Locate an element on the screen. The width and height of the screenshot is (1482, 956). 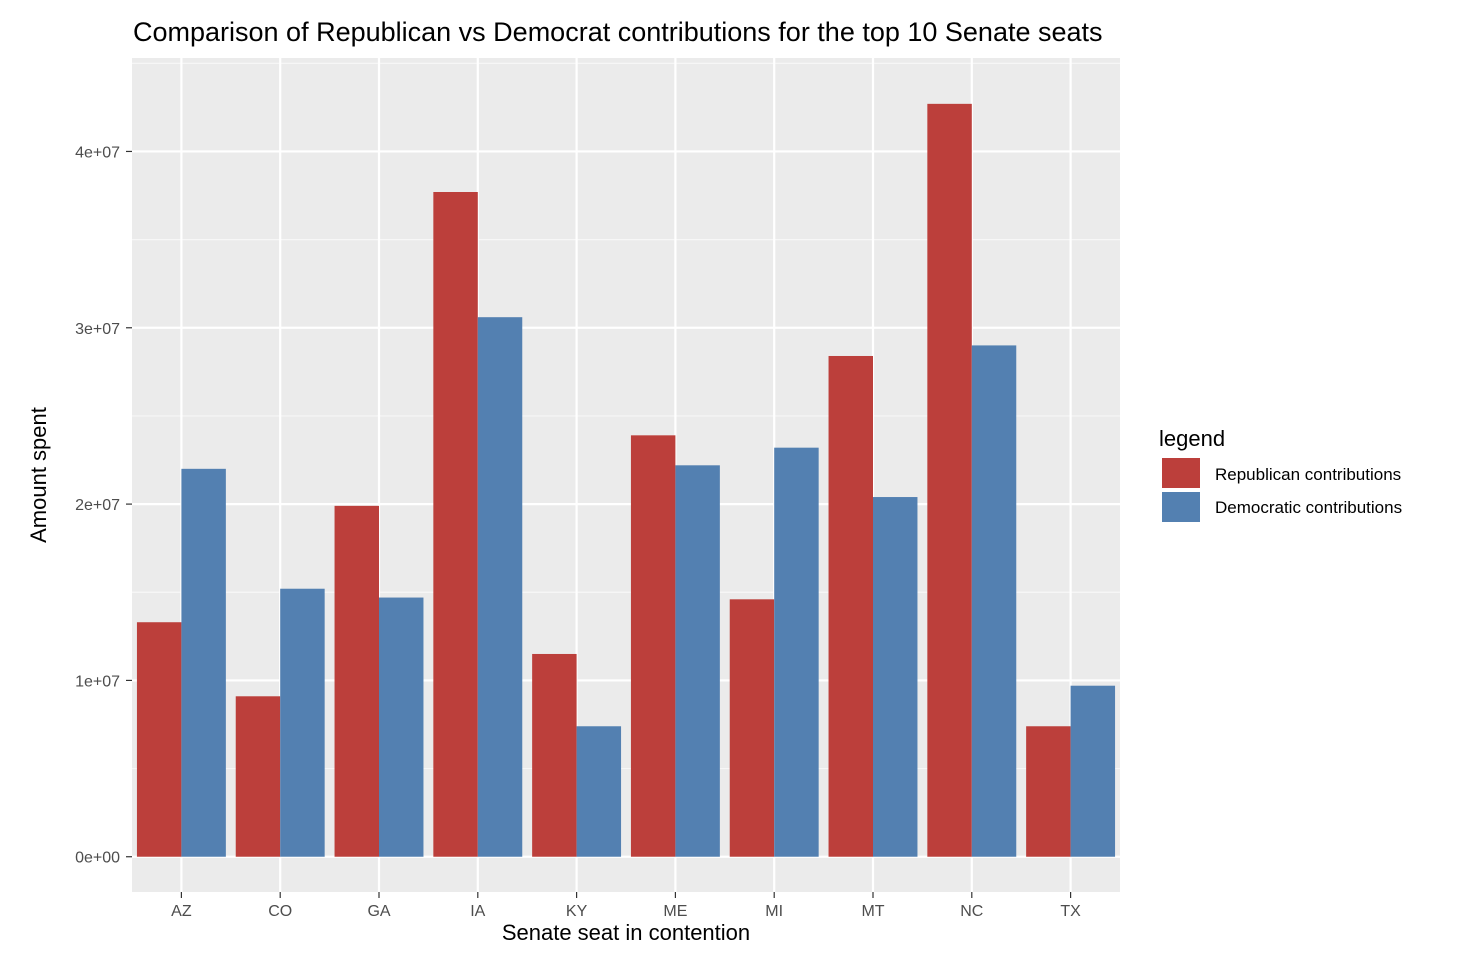
bar-democratic-tx is located at coordinates (1093, 771).